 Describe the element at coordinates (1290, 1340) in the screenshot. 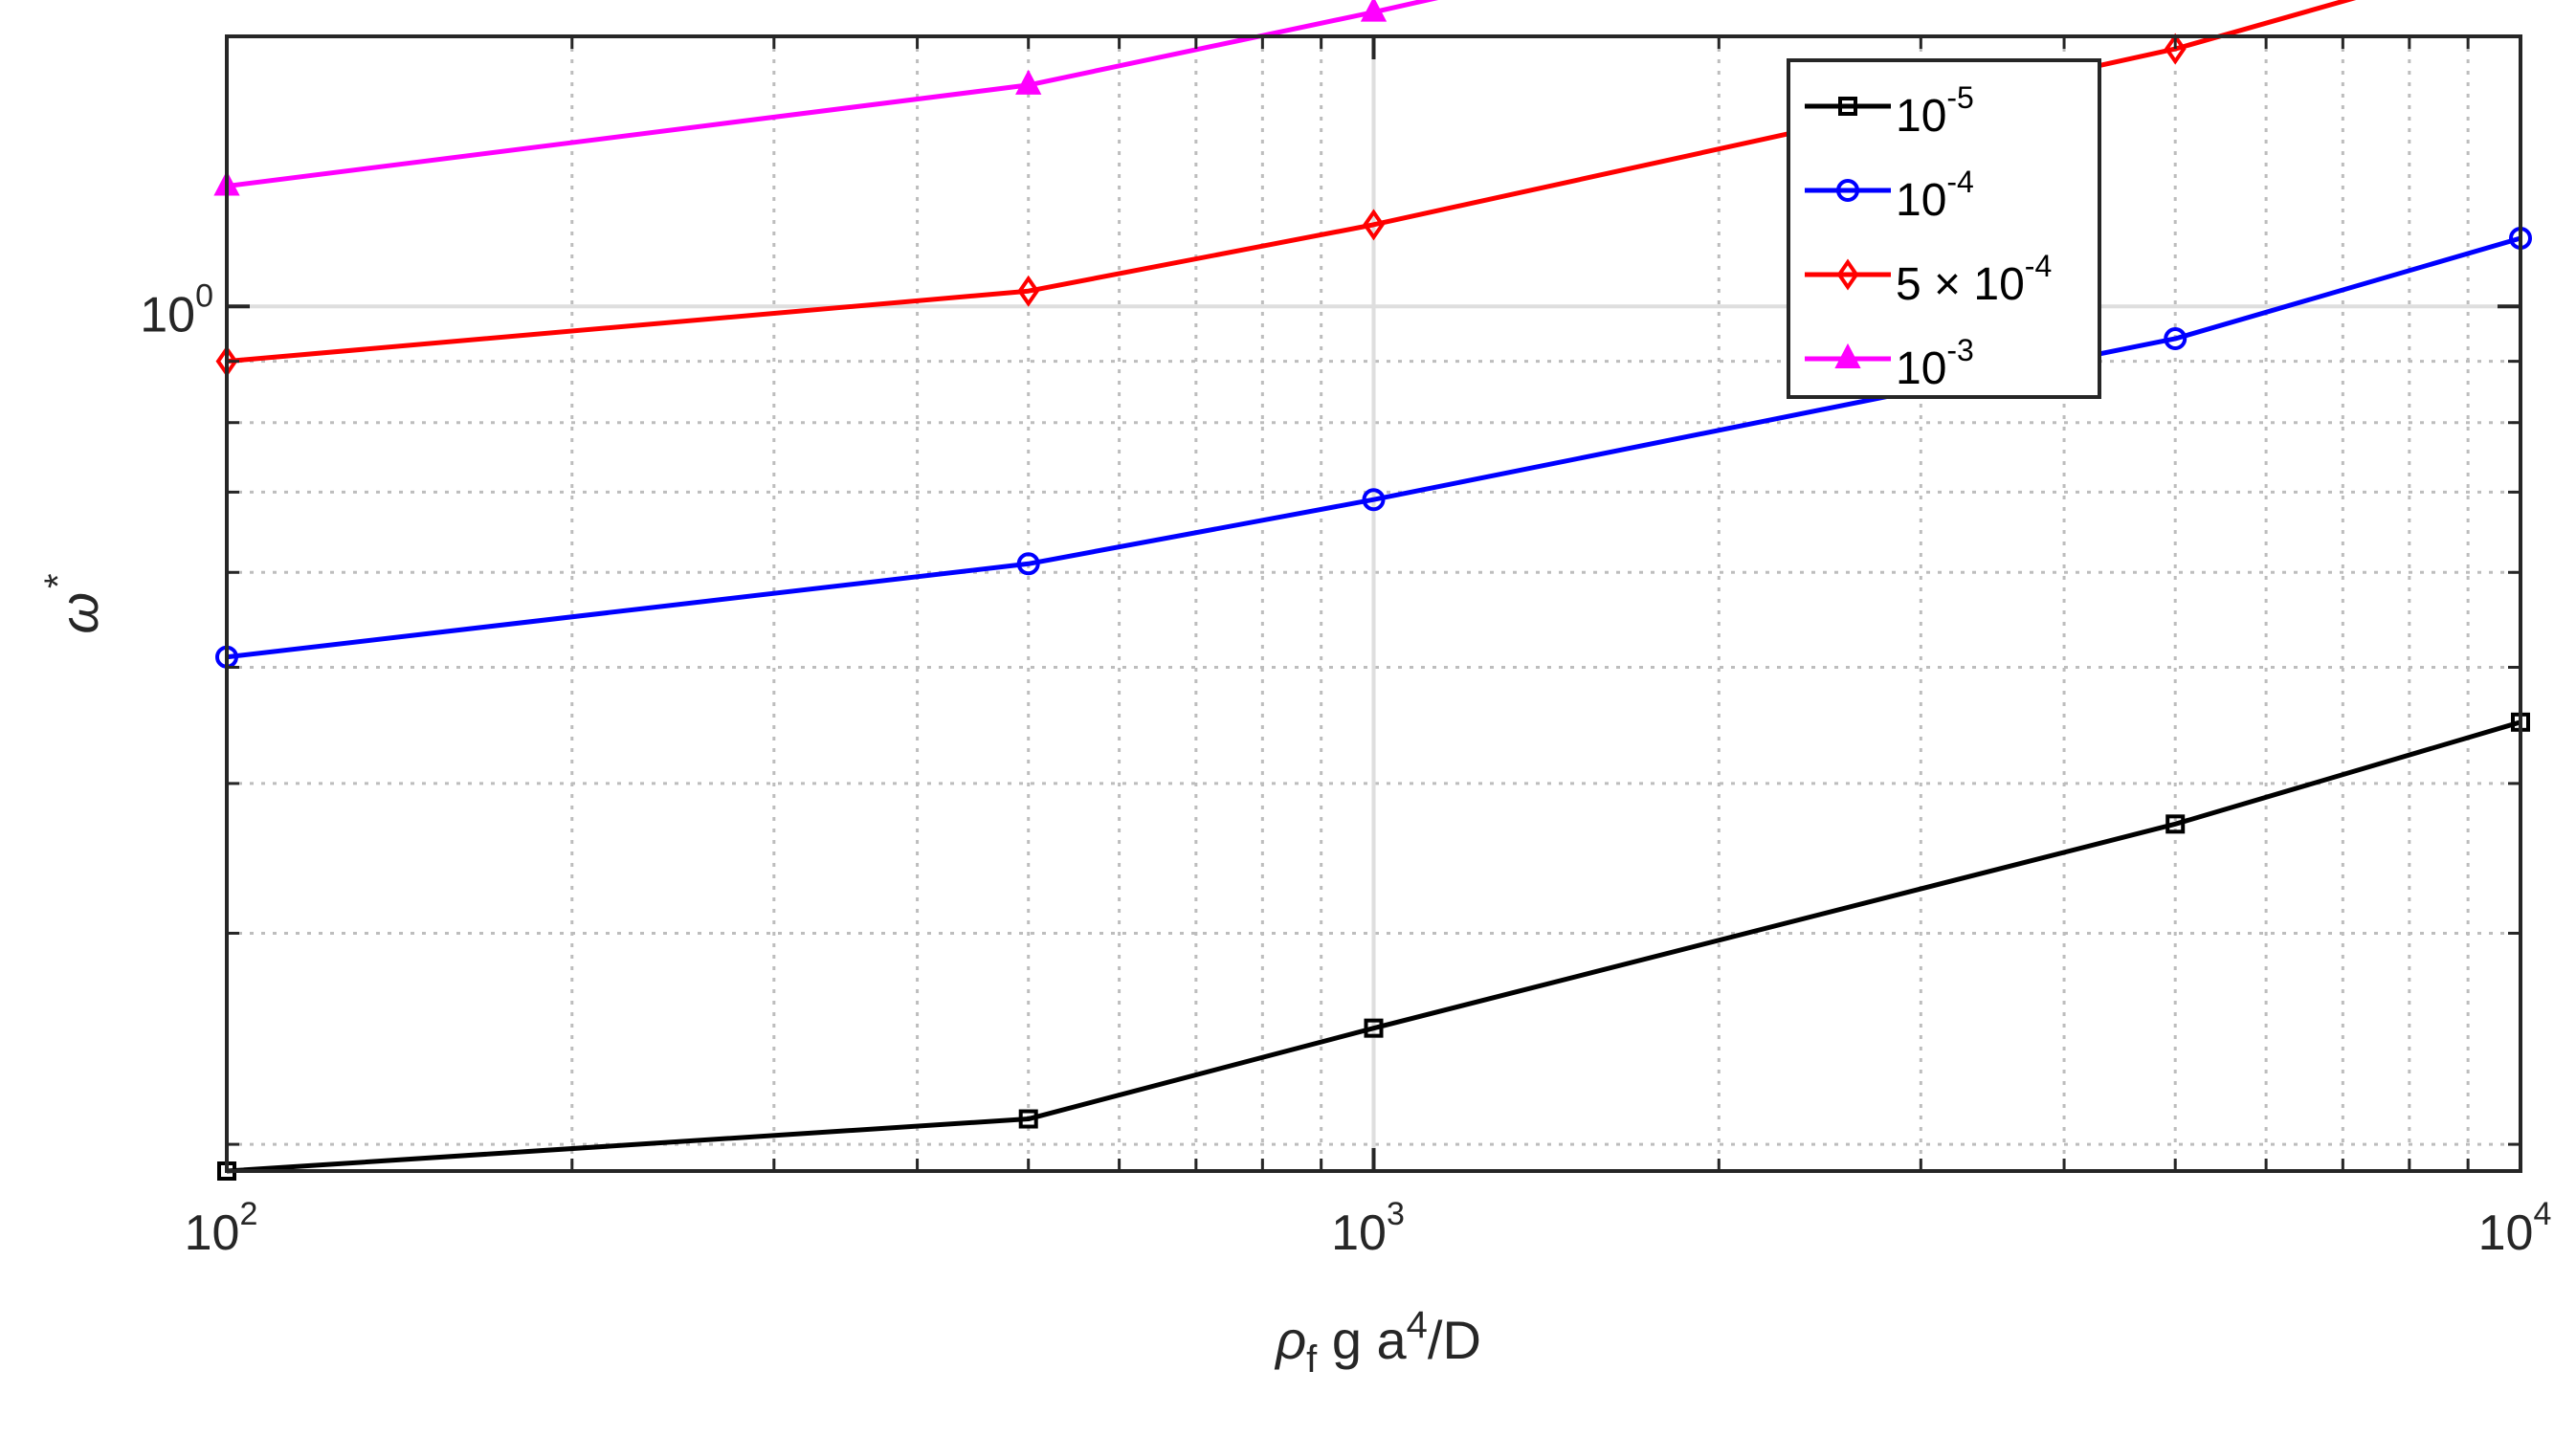

I see `x-axis-label-rho: ρ` at that location.